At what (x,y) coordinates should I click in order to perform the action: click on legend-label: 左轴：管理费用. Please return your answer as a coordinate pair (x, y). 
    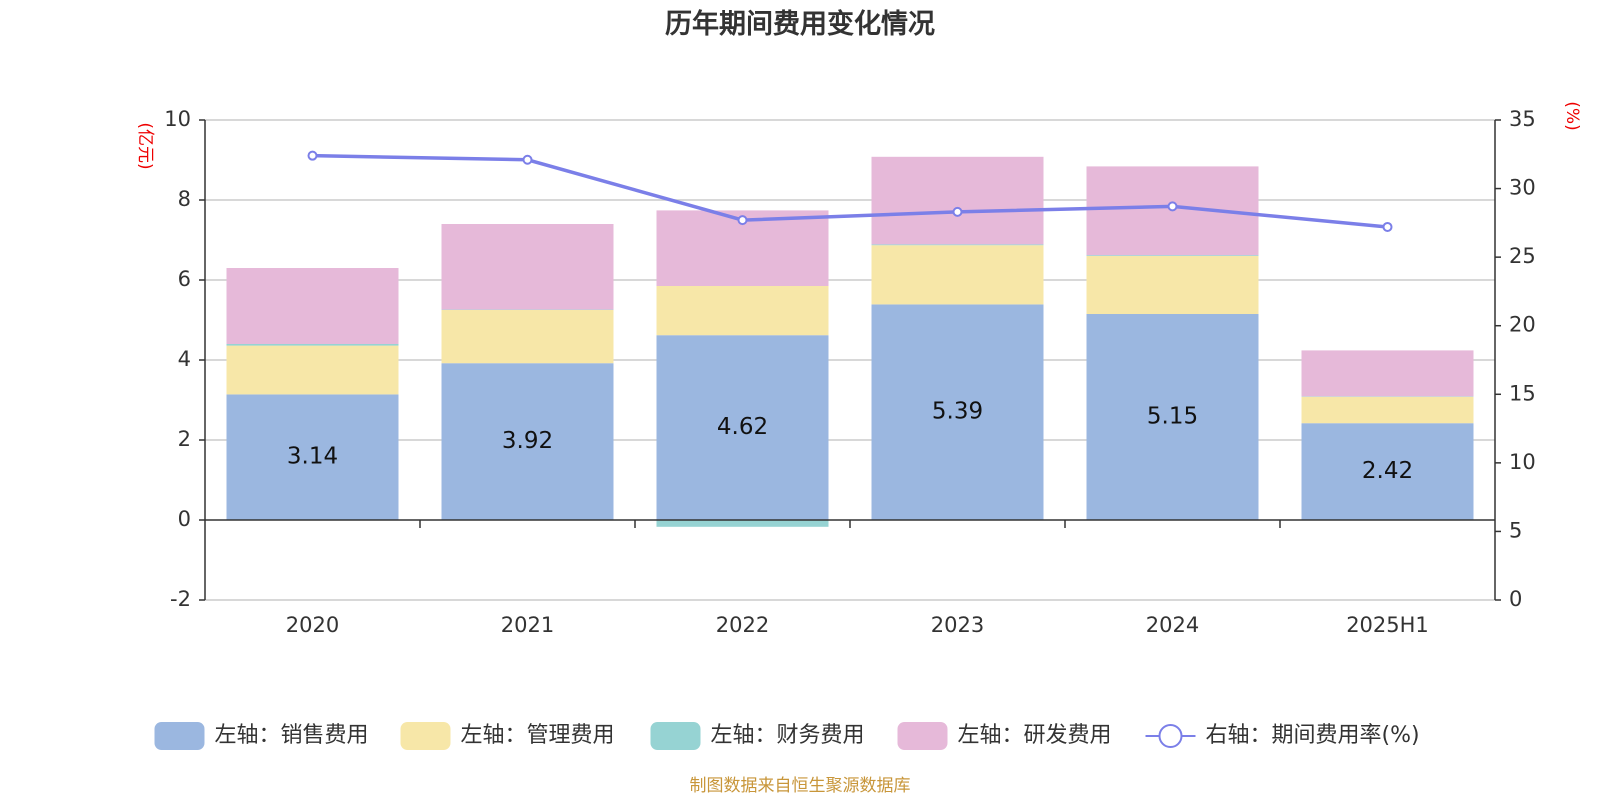
    Looking at the image, I should click on (538, 735).